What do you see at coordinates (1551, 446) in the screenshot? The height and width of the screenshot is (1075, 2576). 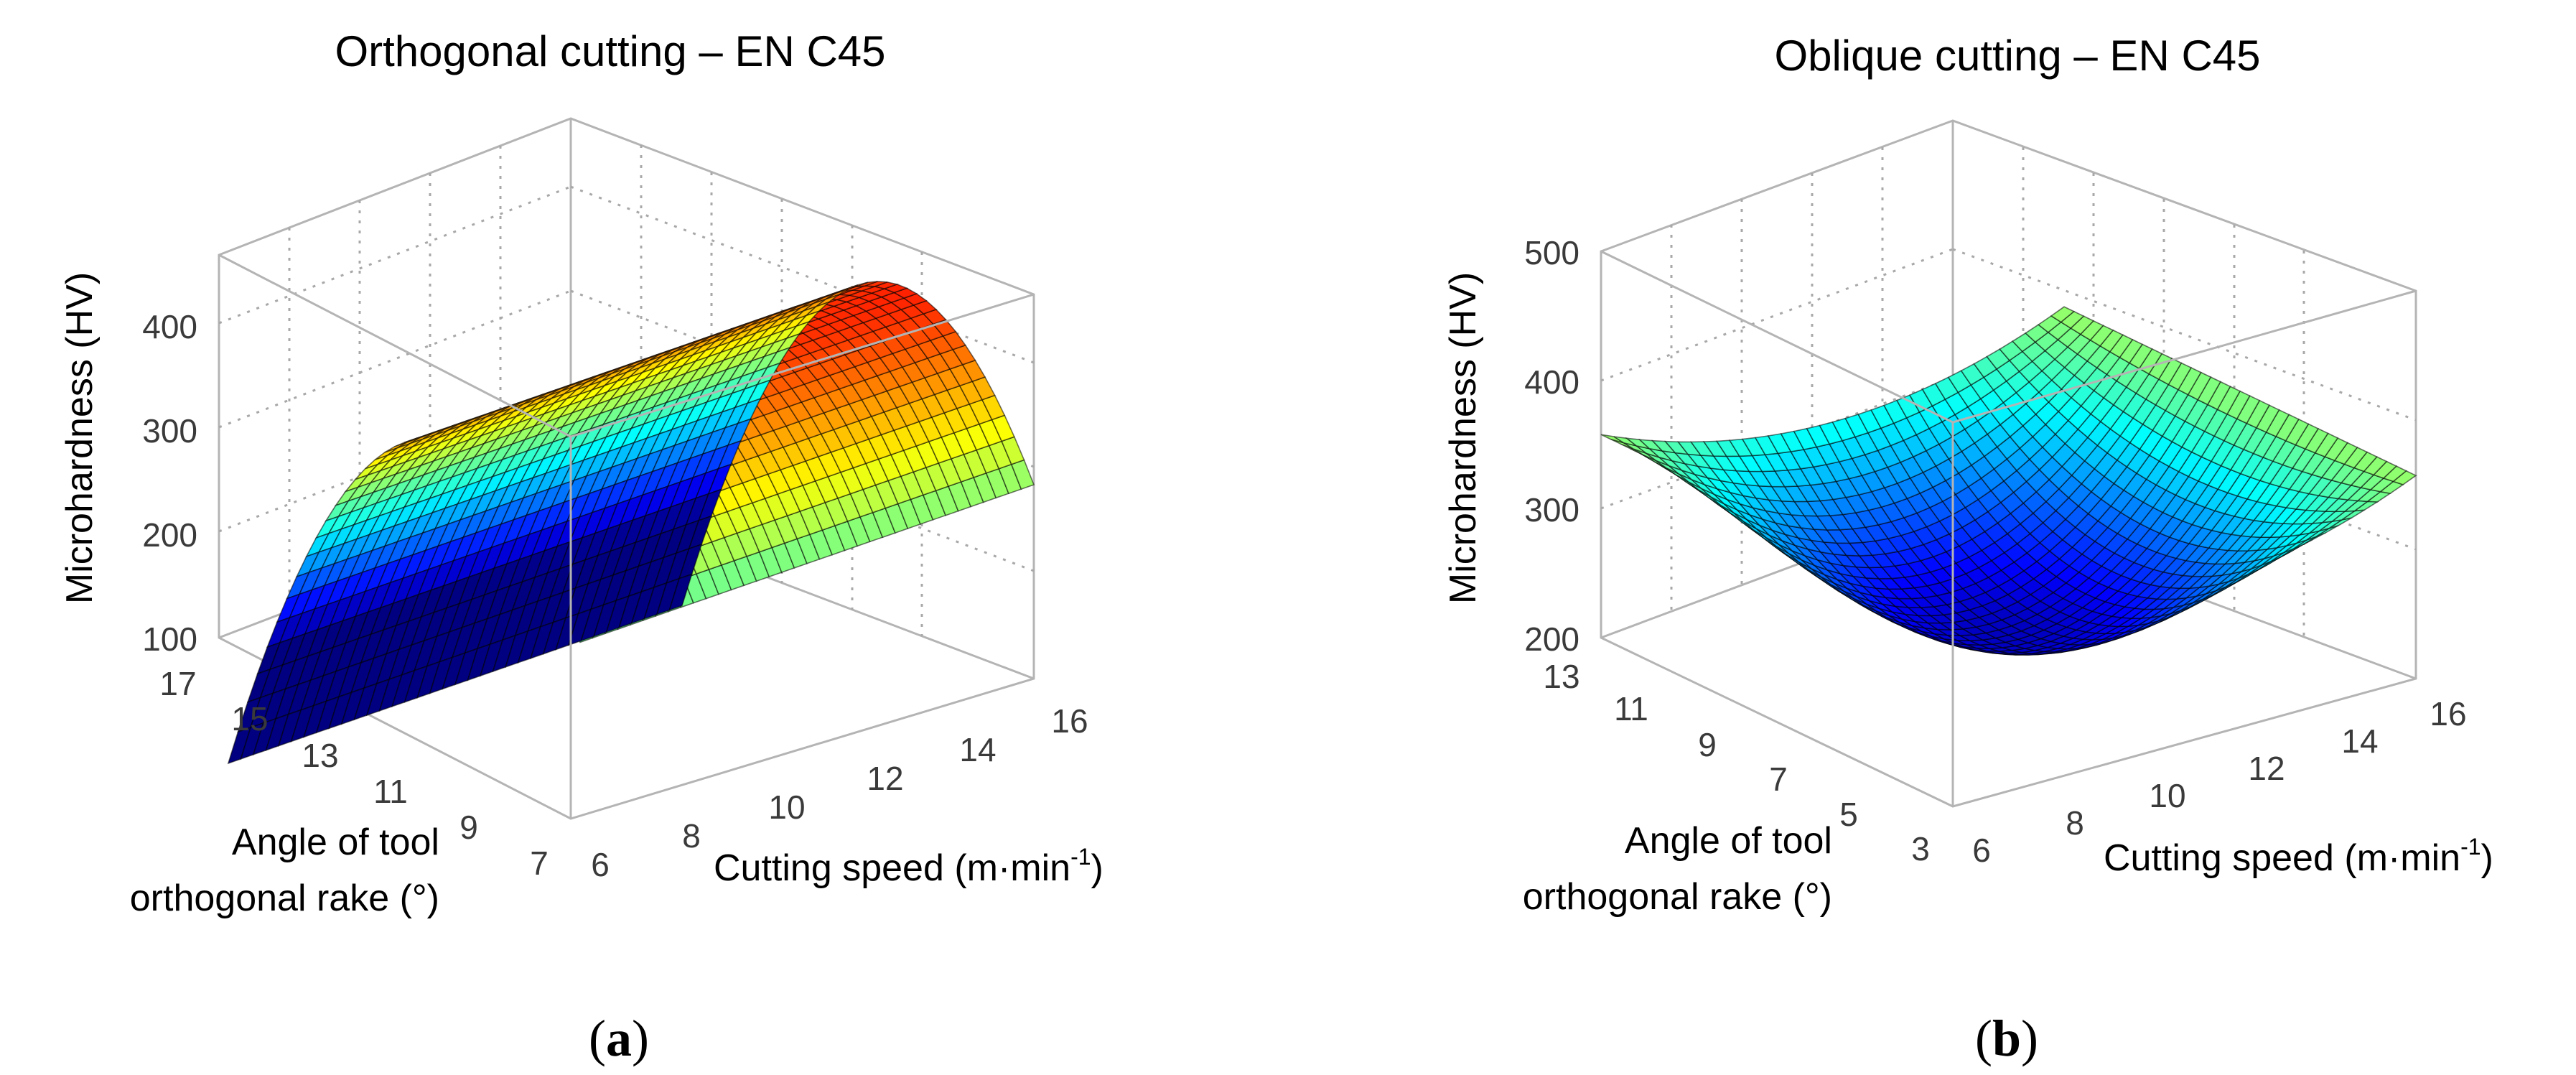 I see `chart-b-z-ticks: 200 300 400 500` at bounding box center [1551, 446].